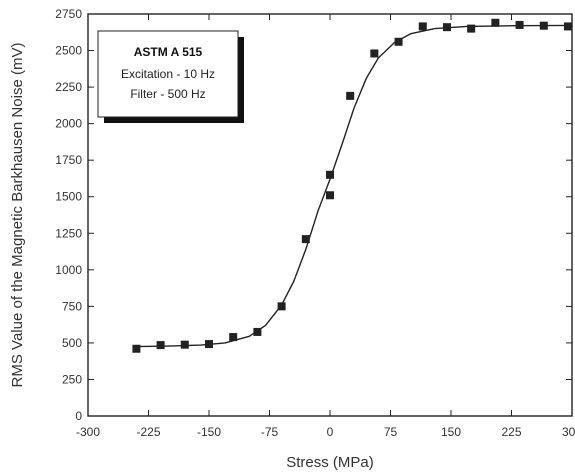 The width and height of the screenshot is (575, 476). I want to click on x-tick-label: 300, so click(568, 432).